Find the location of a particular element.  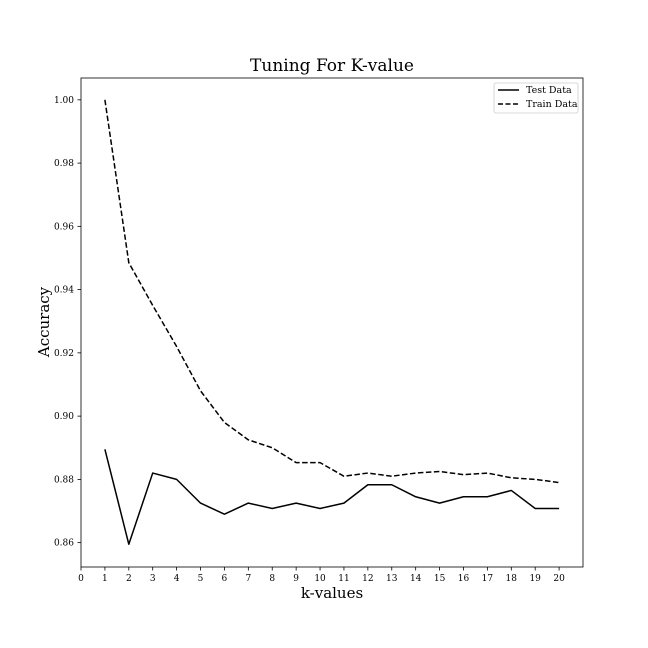

y-tick-label: 0.98 is located at coordinates (64, 164).